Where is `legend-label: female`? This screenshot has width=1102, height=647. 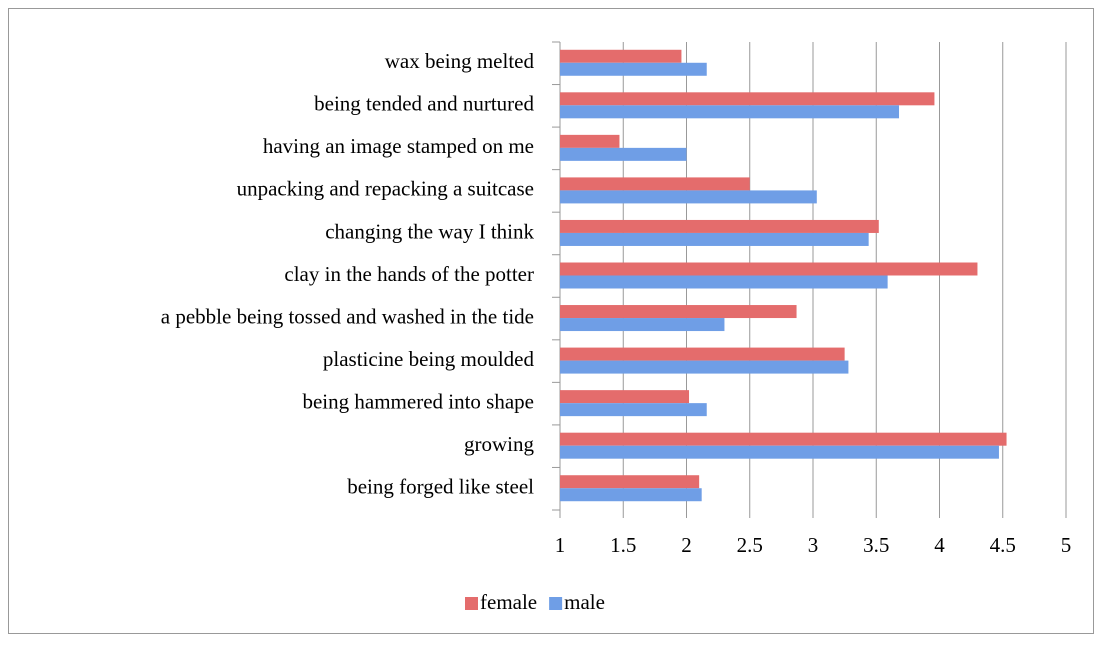
legend-label: female is located at coordinates (508, 602).